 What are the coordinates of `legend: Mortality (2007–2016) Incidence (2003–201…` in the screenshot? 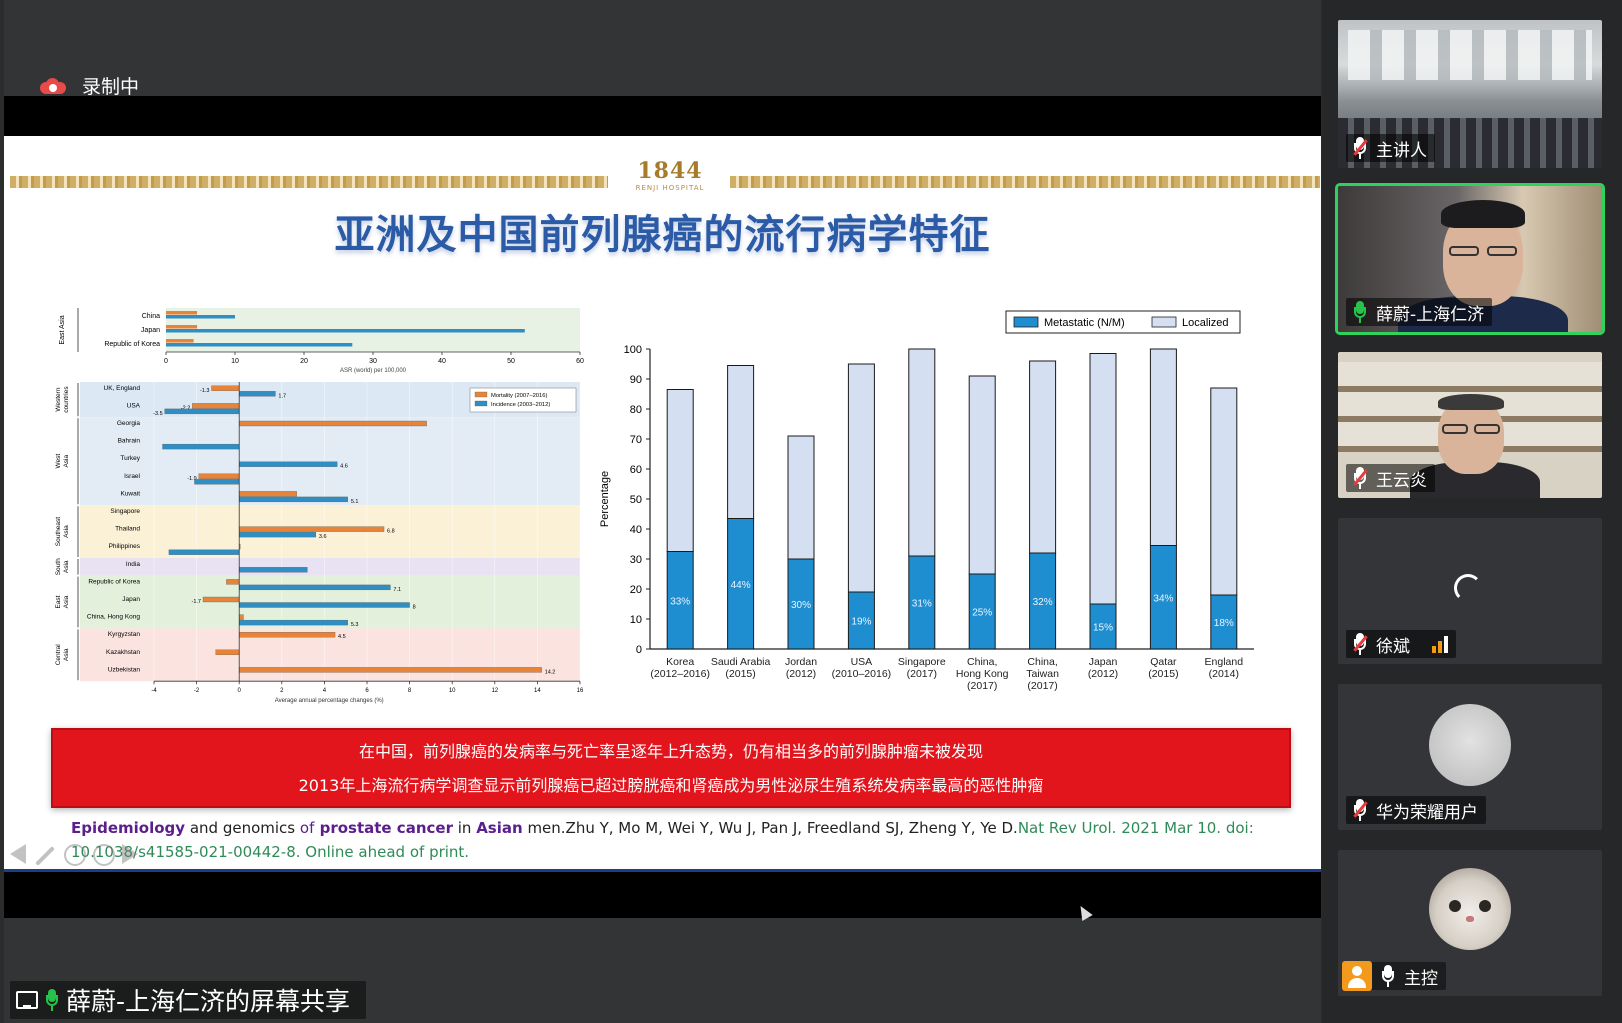 It's located at (523, 400).